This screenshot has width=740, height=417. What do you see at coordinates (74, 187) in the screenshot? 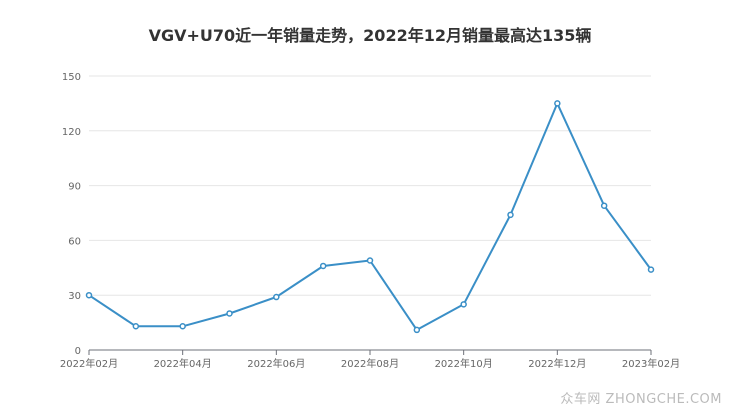
I see `y-tick-label: 90` at bounding box center [74, 187].